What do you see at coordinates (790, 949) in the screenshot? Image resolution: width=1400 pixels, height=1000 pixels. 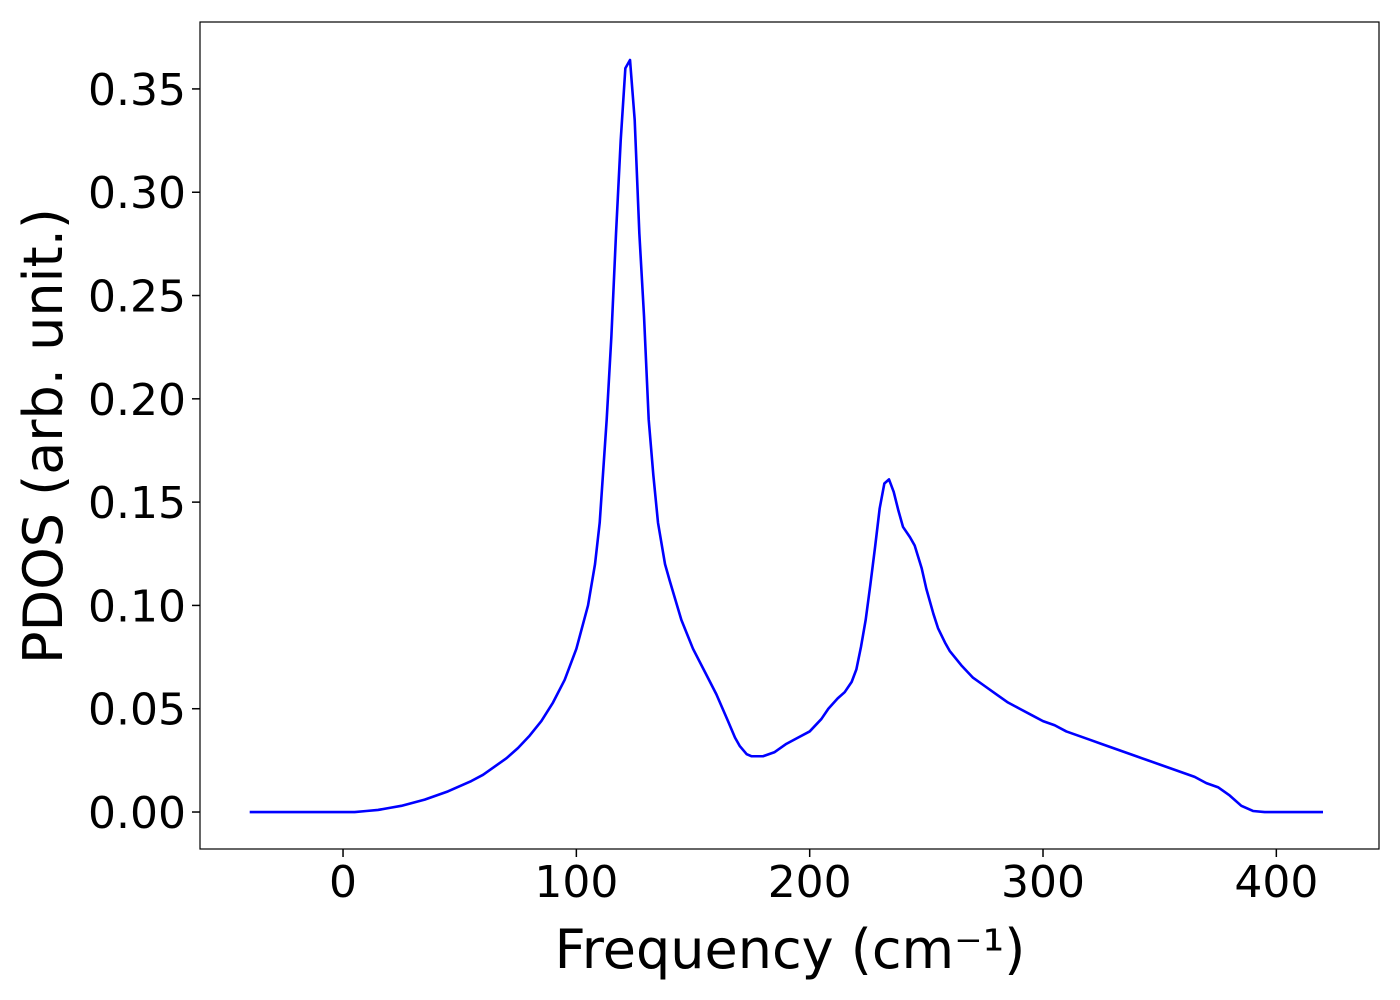 I see `x-axis-label: Frequency (cm⁻¹)` at bounding box center [790, 949].